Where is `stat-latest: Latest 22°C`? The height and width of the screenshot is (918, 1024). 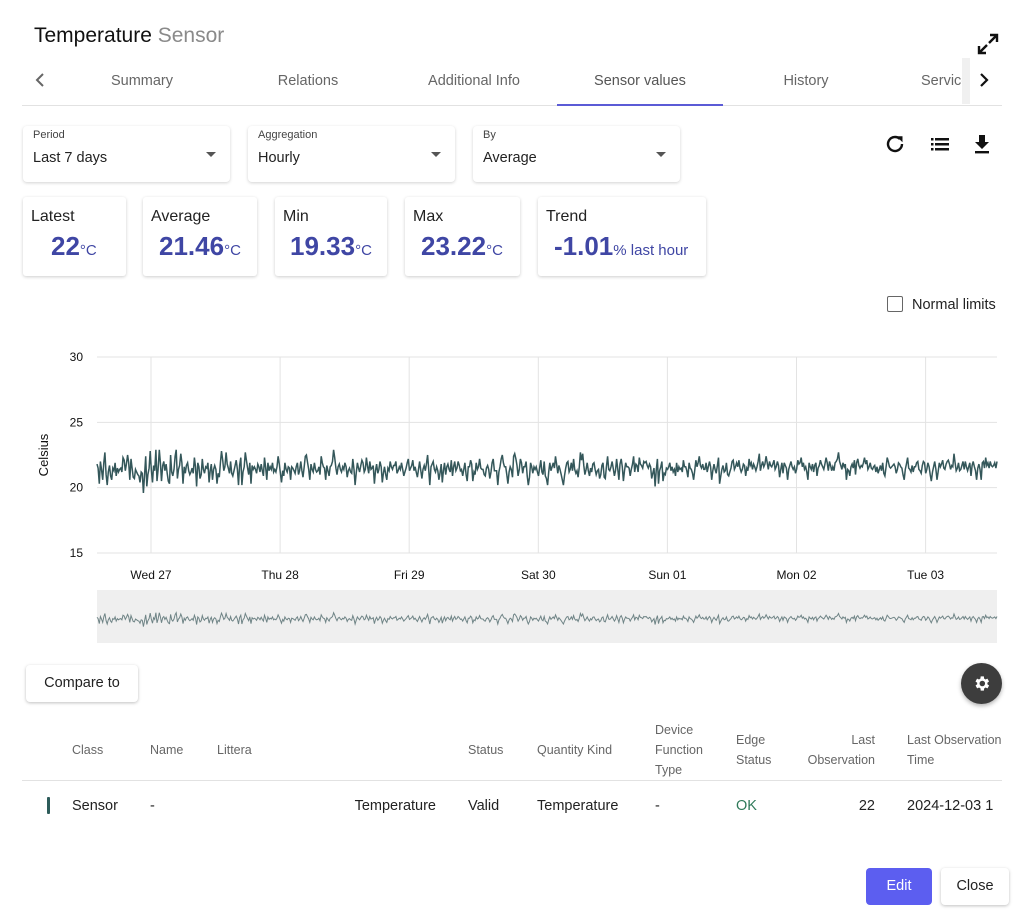 stat-latest: Latest 22°C is located at coordinates (74, 236).